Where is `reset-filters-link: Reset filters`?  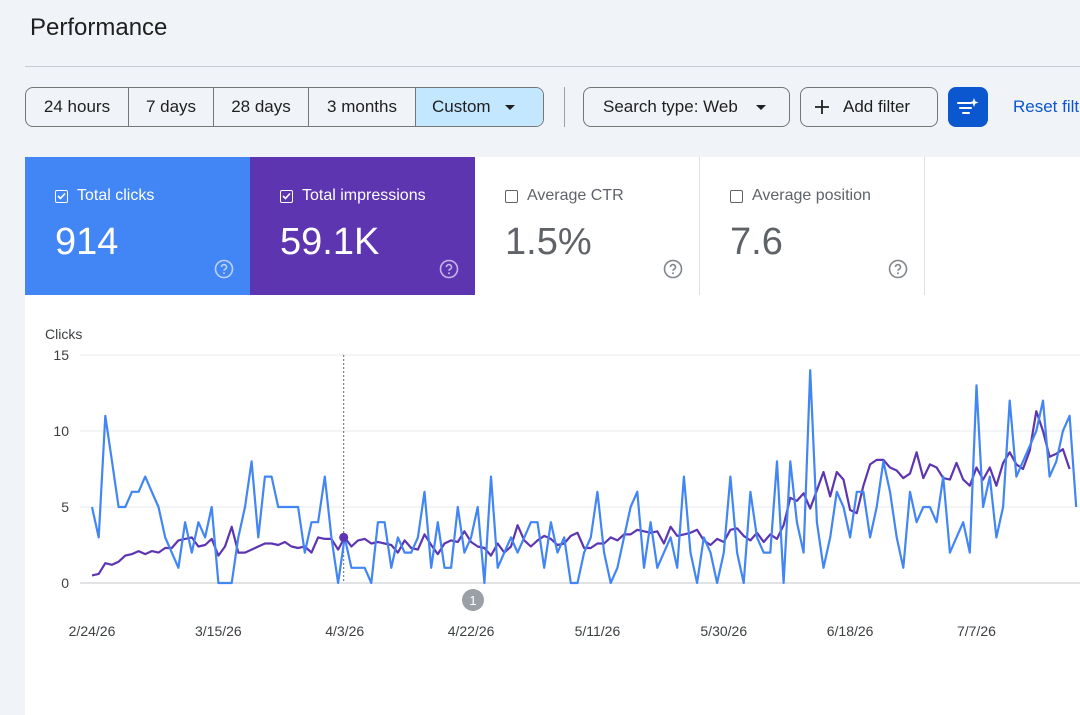 reset-filters-link: Reset filters is located at coordinates (1046, 106).